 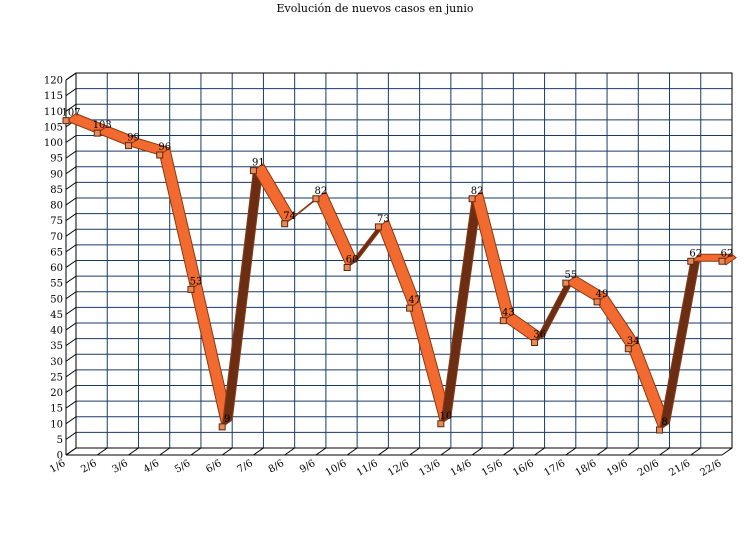 What do you see at coordinates (414, 300) in the screenshot?
I see `data-label: 47` at bounding box center [414, 300].